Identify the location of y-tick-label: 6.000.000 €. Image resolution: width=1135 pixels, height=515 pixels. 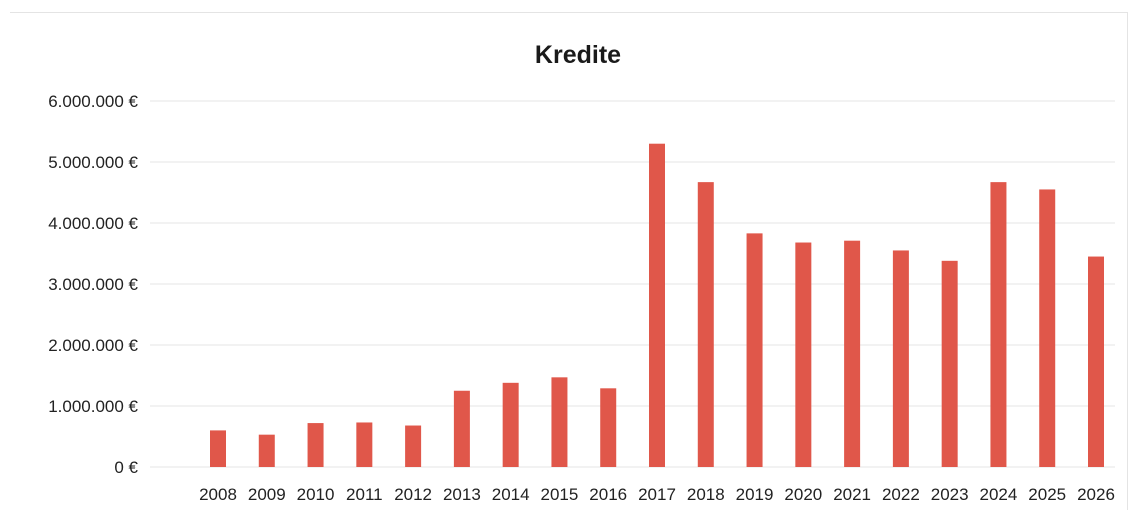
(93, 101).